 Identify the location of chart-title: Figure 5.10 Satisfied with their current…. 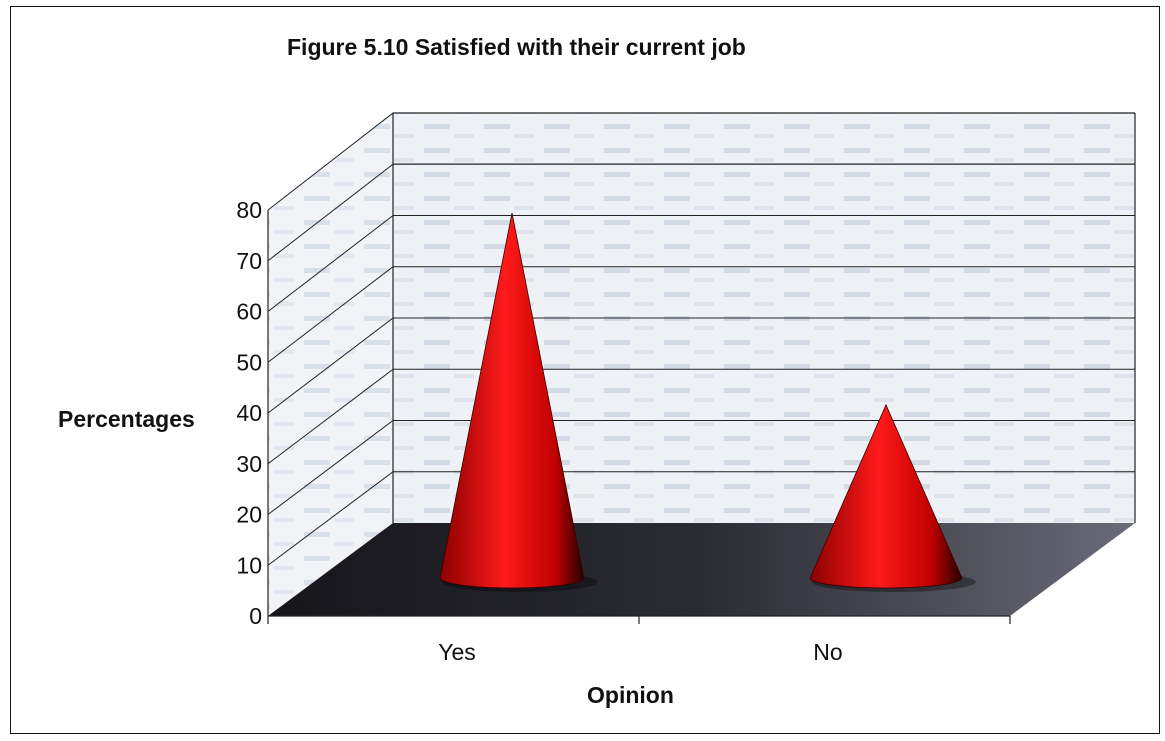
(516, 47).